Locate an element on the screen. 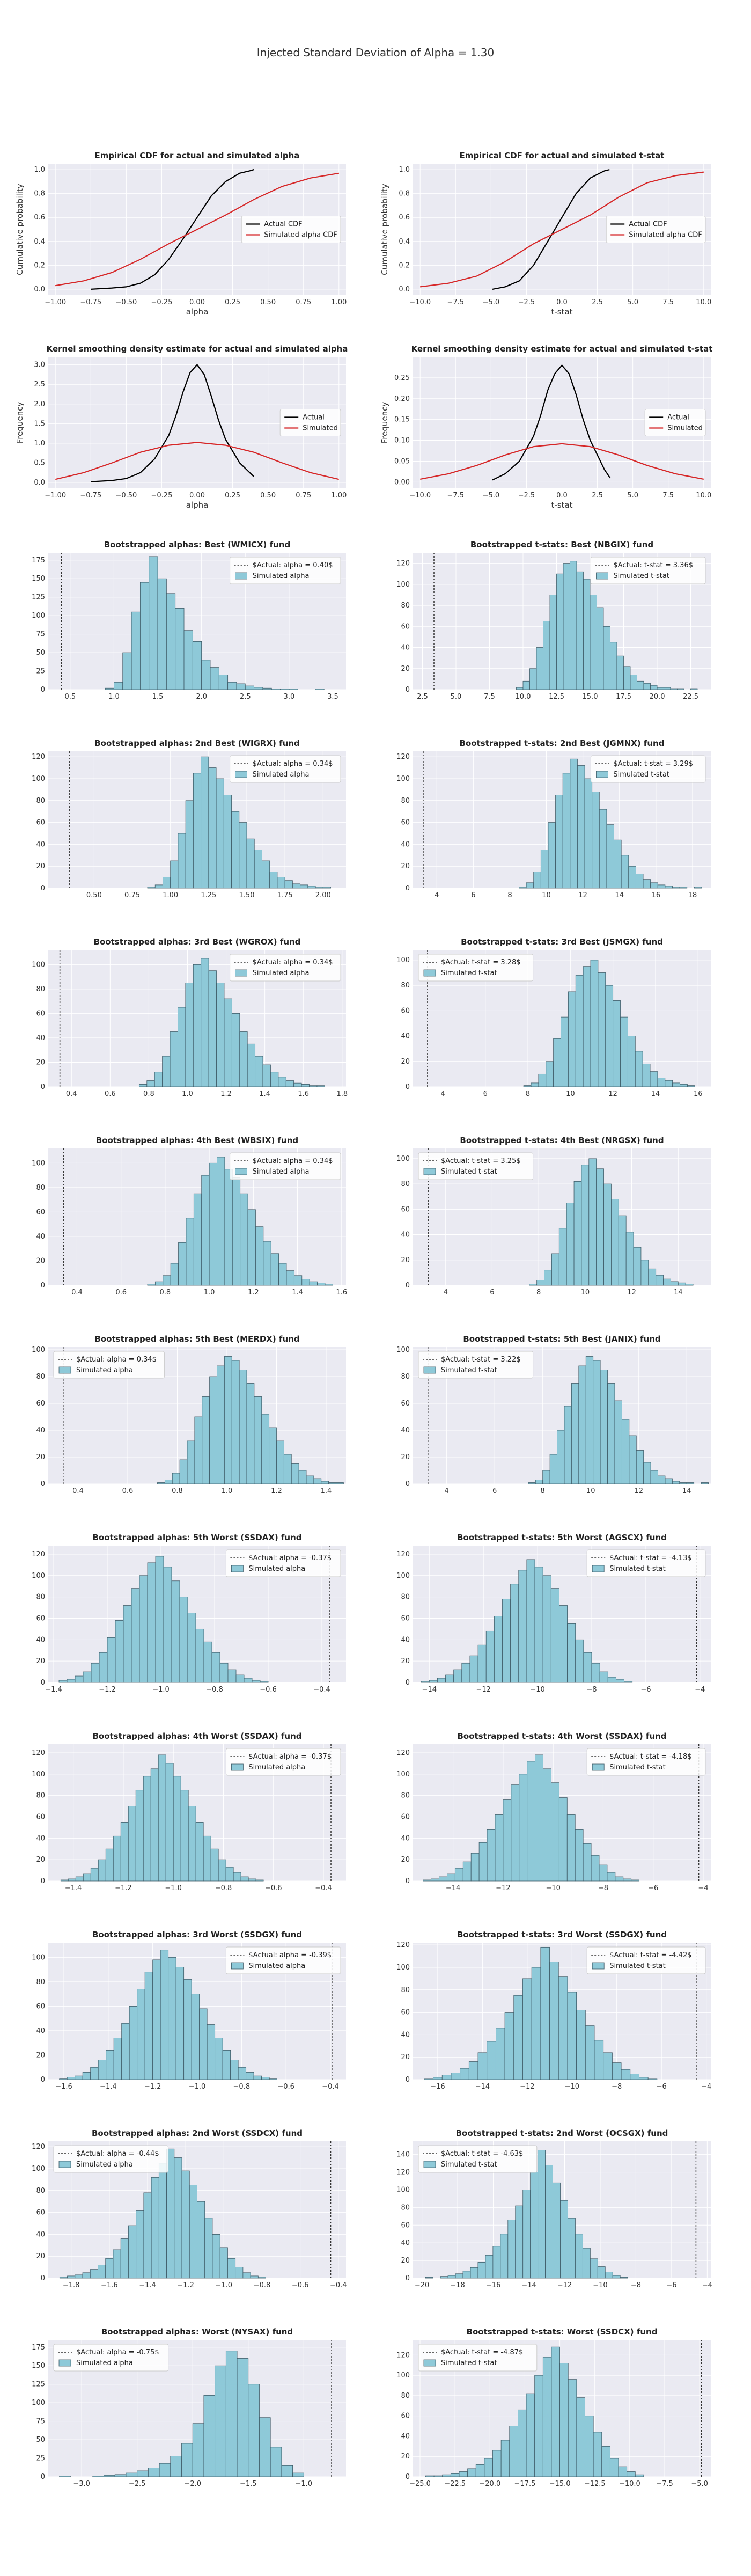 Image resolution: width=751 pixels, height=2576 pixels. legend: $Actual: t-stat = 3.25$ Simulated t-stat is located at coordinates (476, 1166).